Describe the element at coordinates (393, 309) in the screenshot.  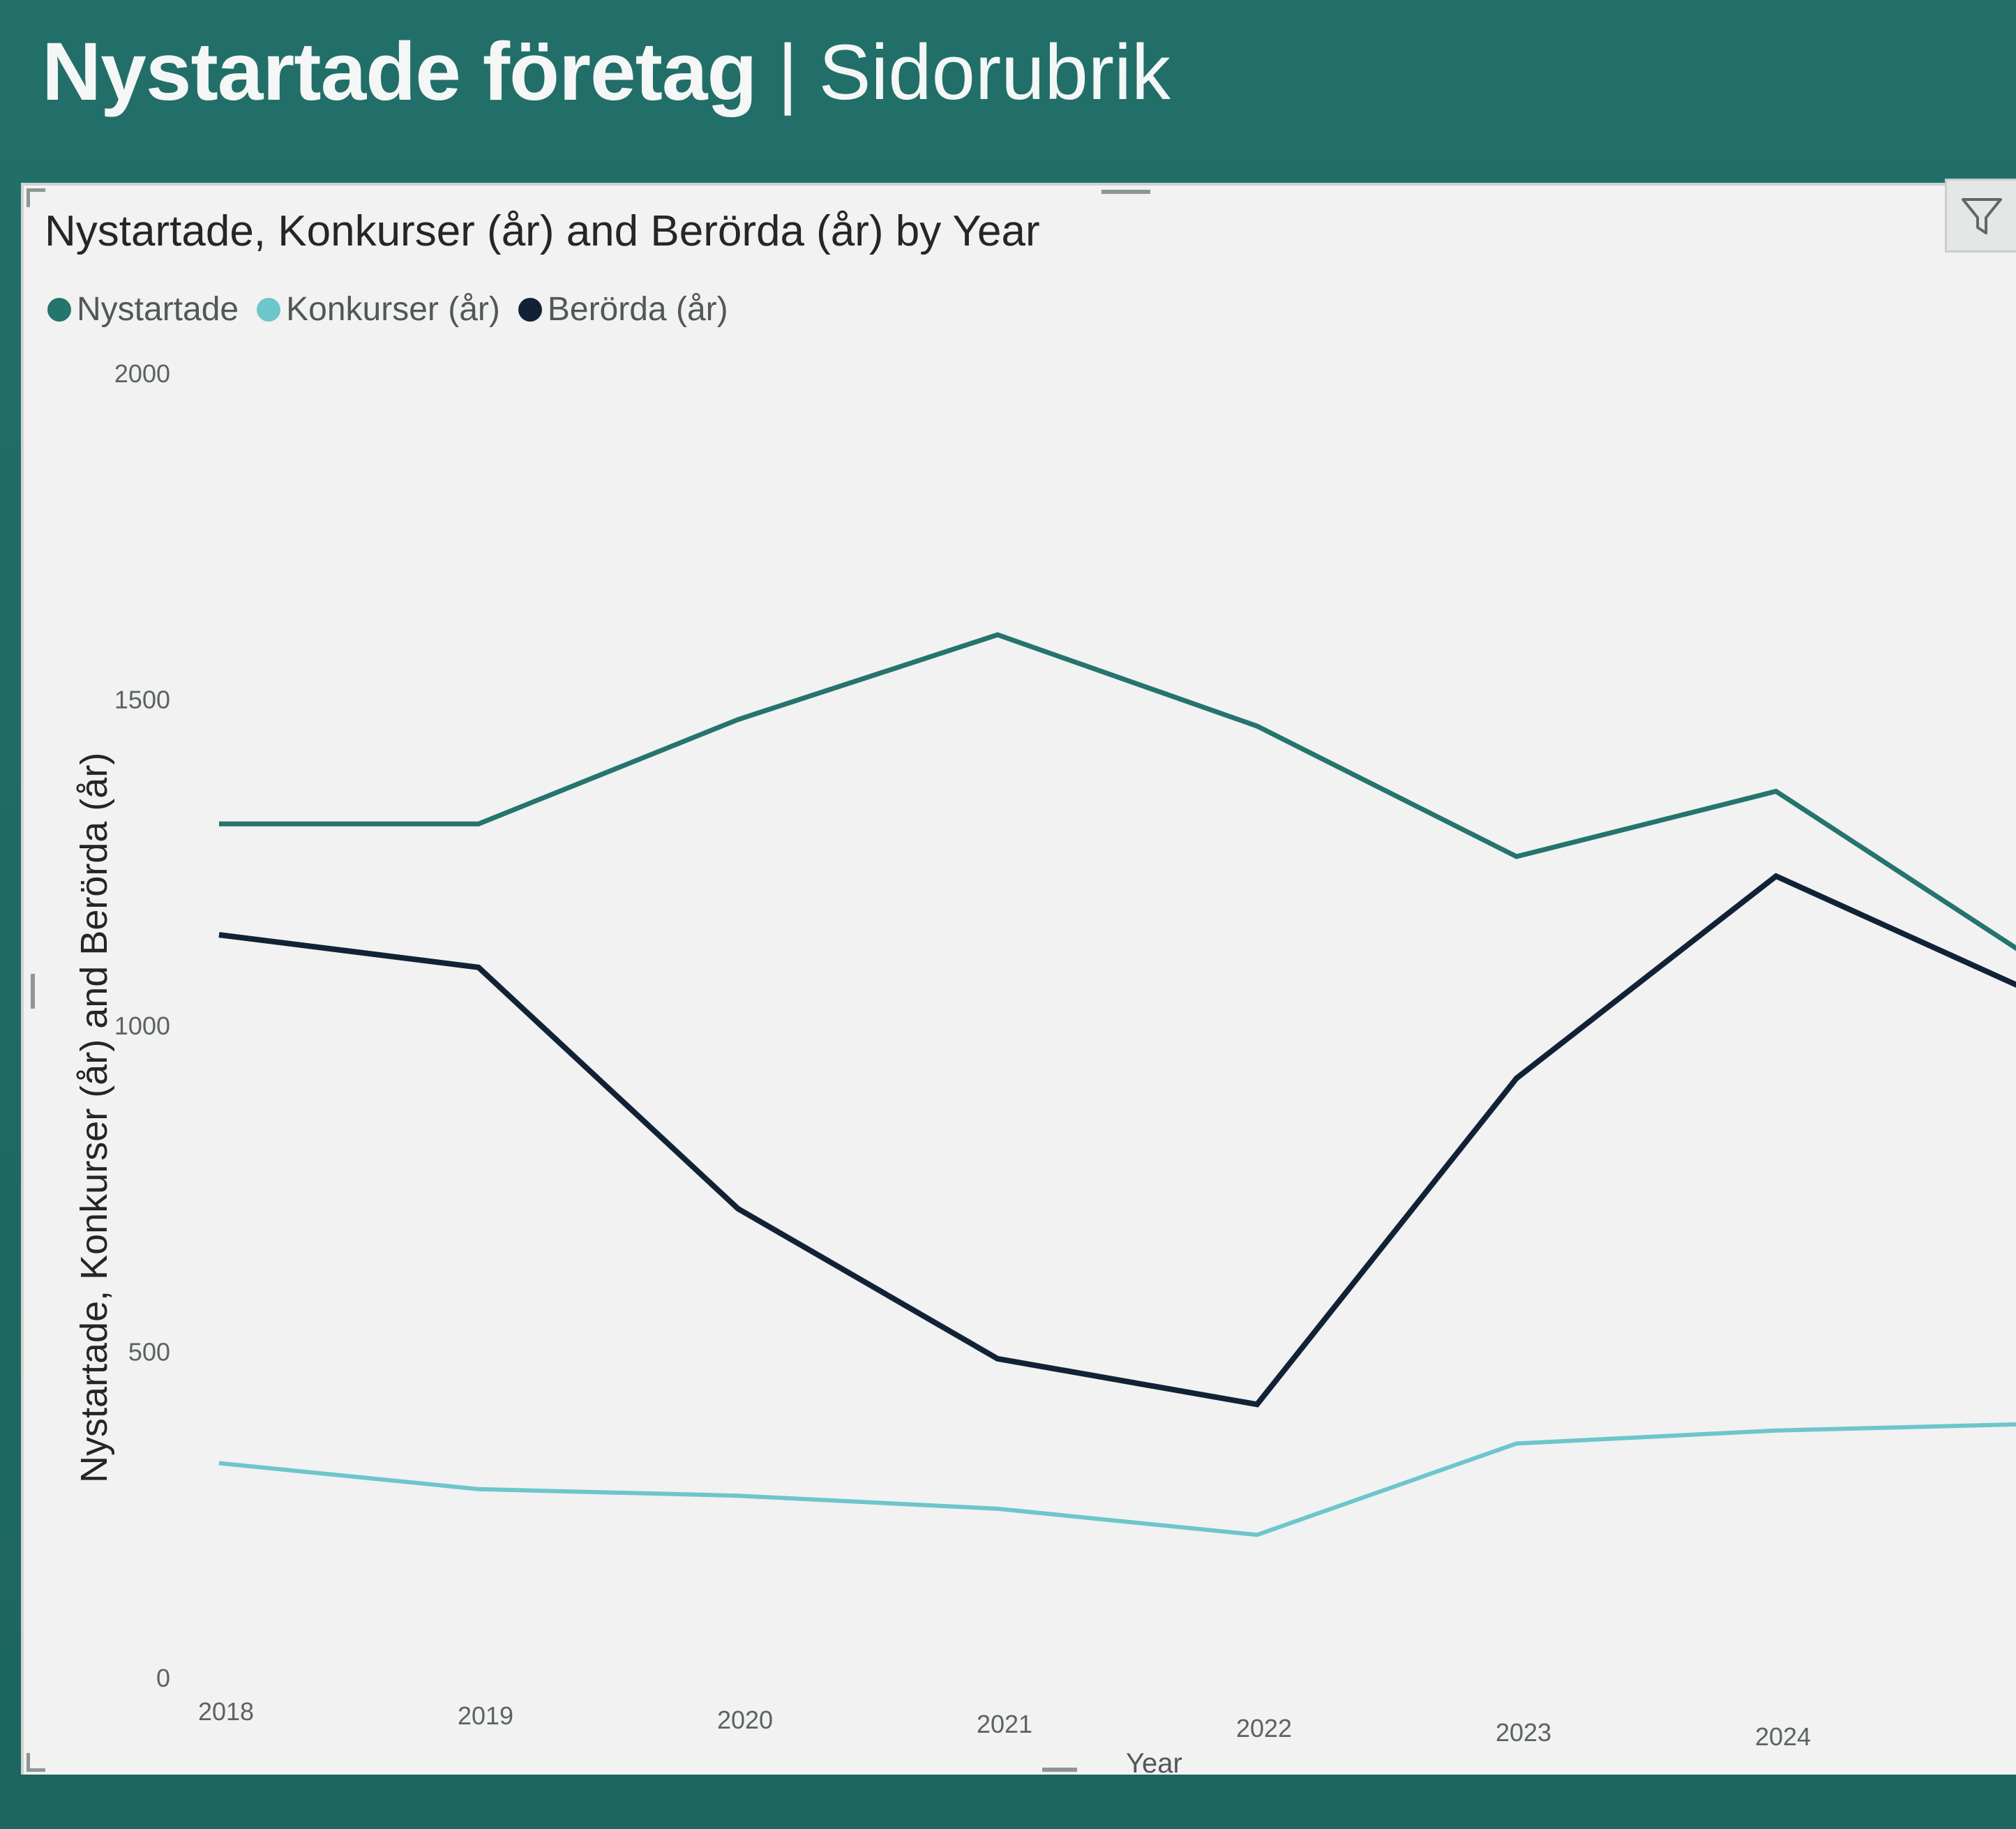
I see `legend-label: Konkurser (år)` at that location.